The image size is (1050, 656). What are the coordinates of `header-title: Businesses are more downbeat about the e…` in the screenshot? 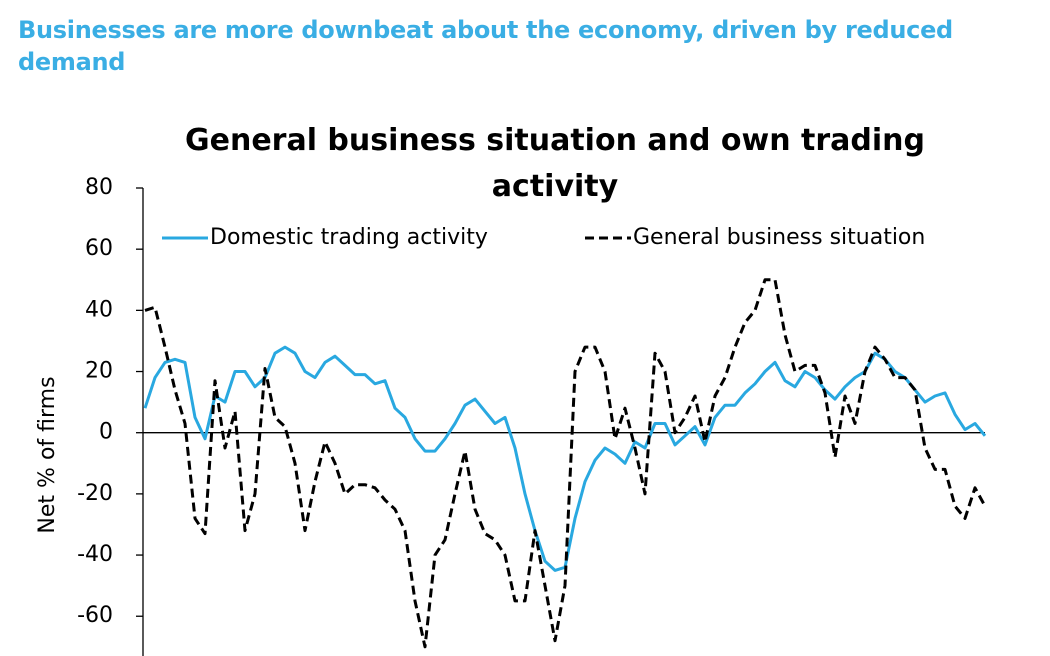 It's located at (485, 46).